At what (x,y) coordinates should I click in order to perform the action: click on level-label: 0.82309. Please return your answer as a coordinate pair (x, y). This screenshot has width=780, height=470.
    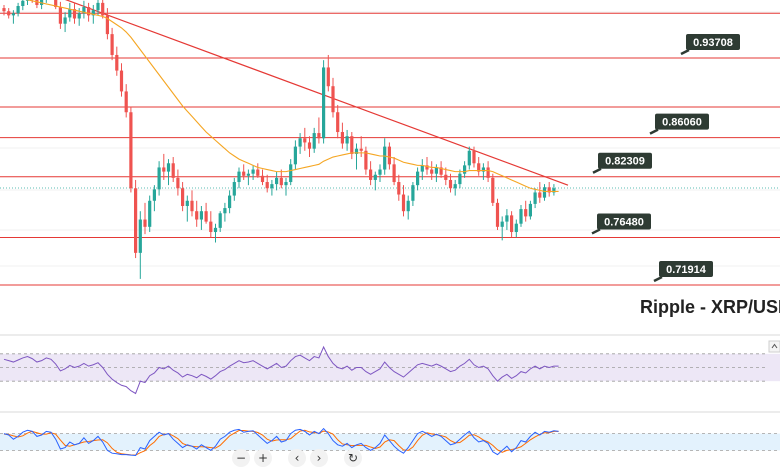
    Looking at the image, I should click on (625, 162).